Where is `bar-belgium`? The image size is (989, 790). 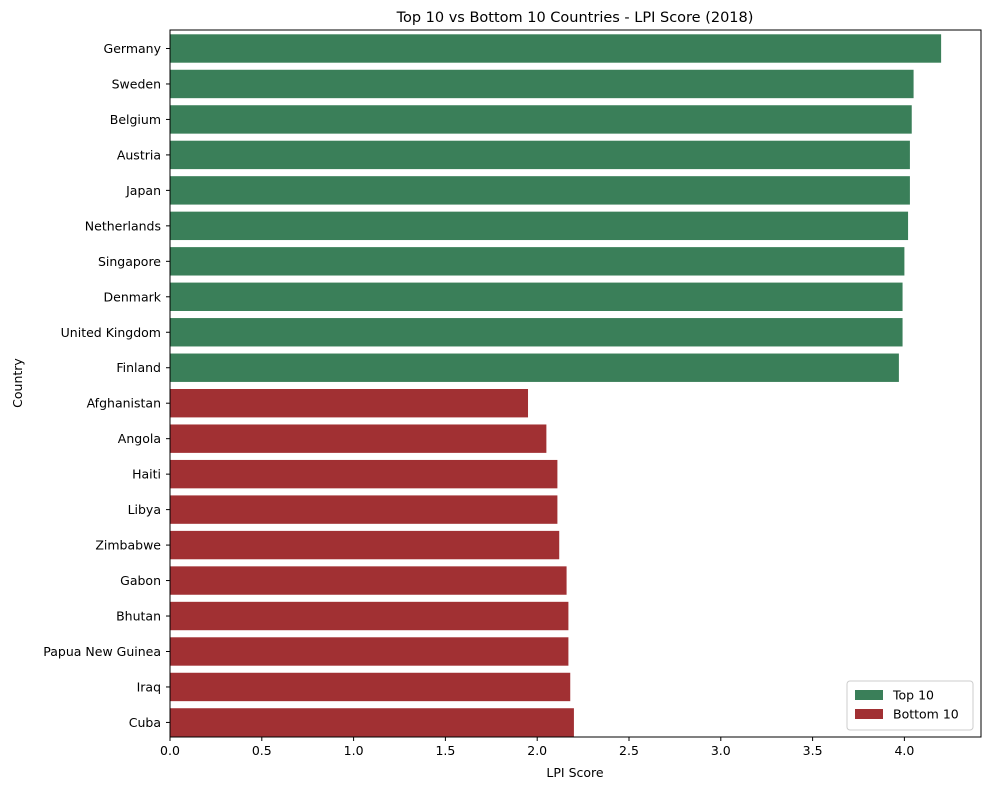 bar-belgium is located at coordinates (541, 119).